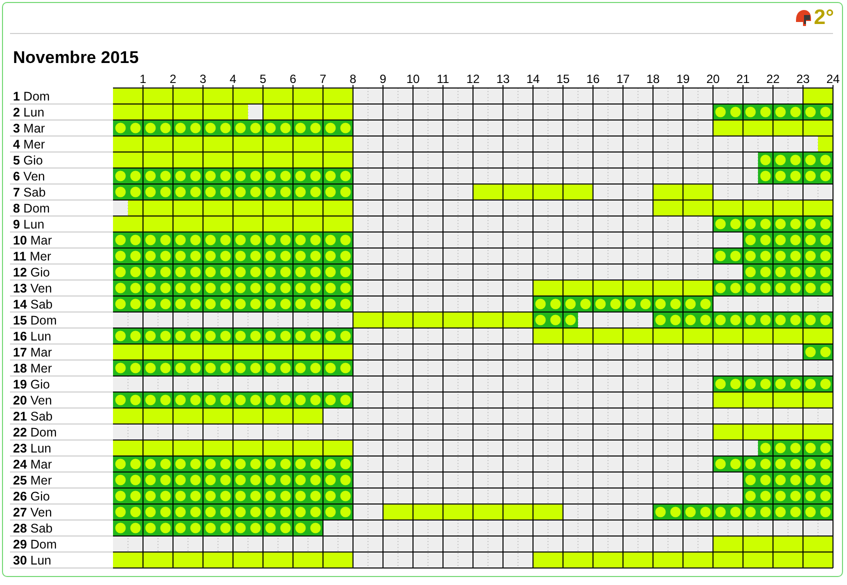 The height and width of the screenshot is (585, 847). I want to click on x-tick-label: 19, so click(683, 79).